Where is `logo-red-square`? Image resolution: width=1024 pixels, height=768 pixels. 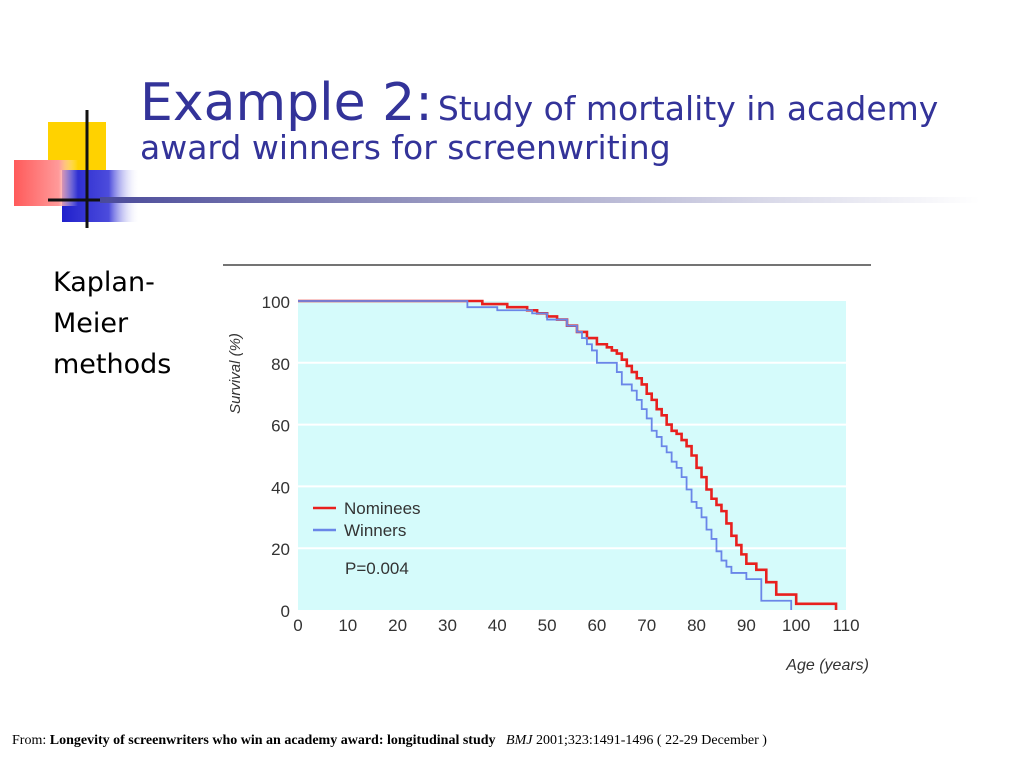 logo-red-square is located at coordinates (46, 183).